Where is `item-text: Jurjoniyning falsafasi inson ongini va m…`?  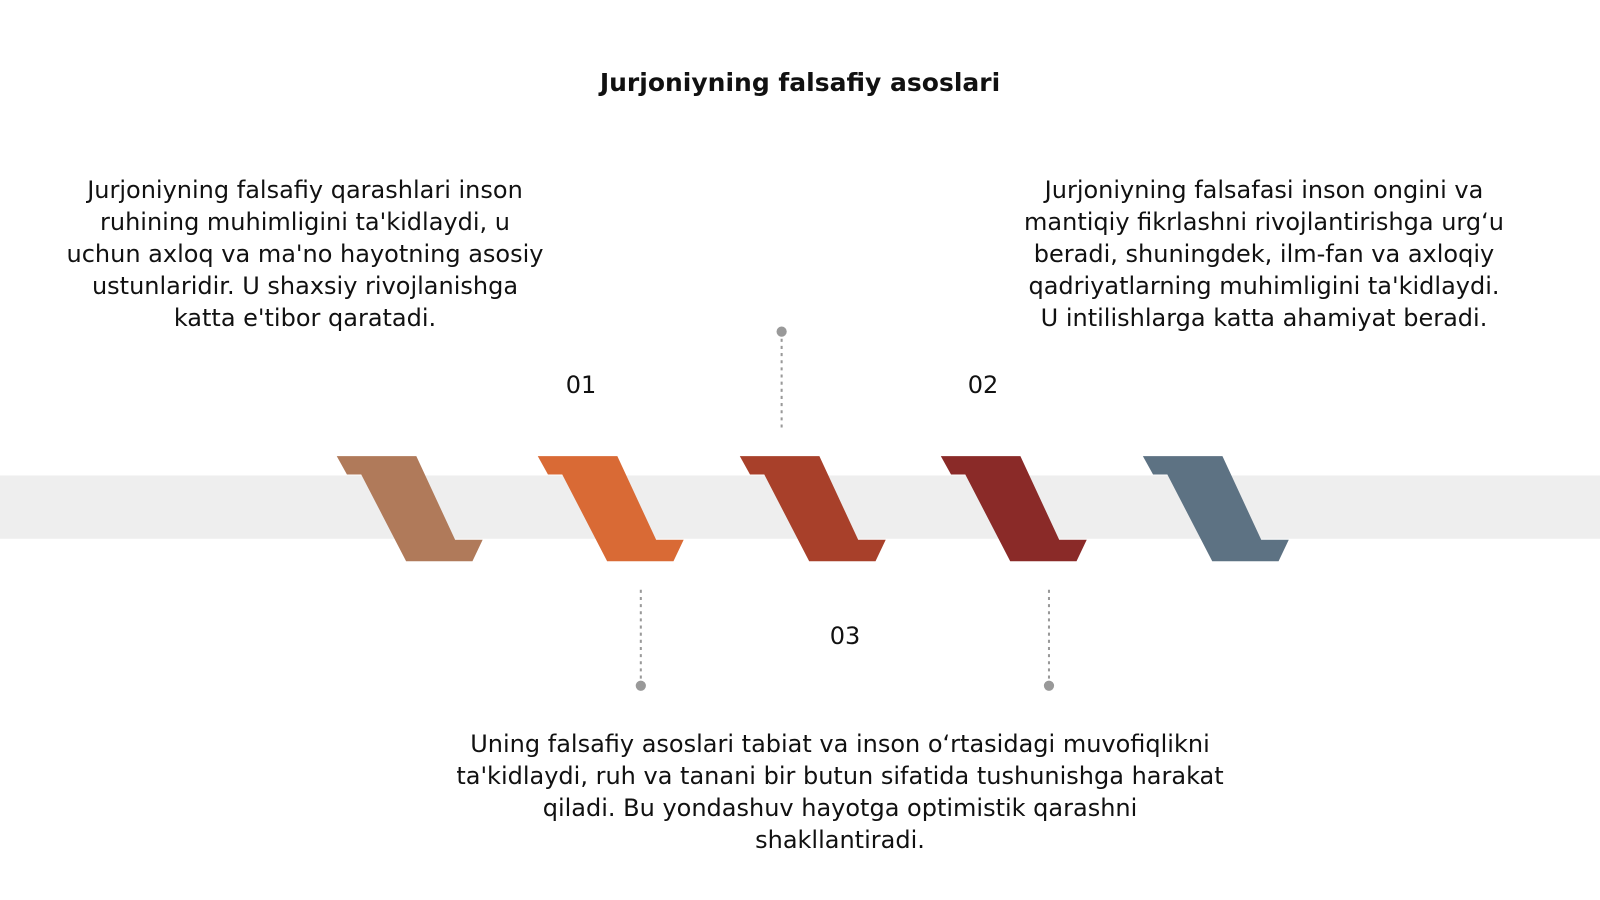 item-text: Jurjoniyning falsafasi inson ongini va m… is located at coordinates (1264, 254).